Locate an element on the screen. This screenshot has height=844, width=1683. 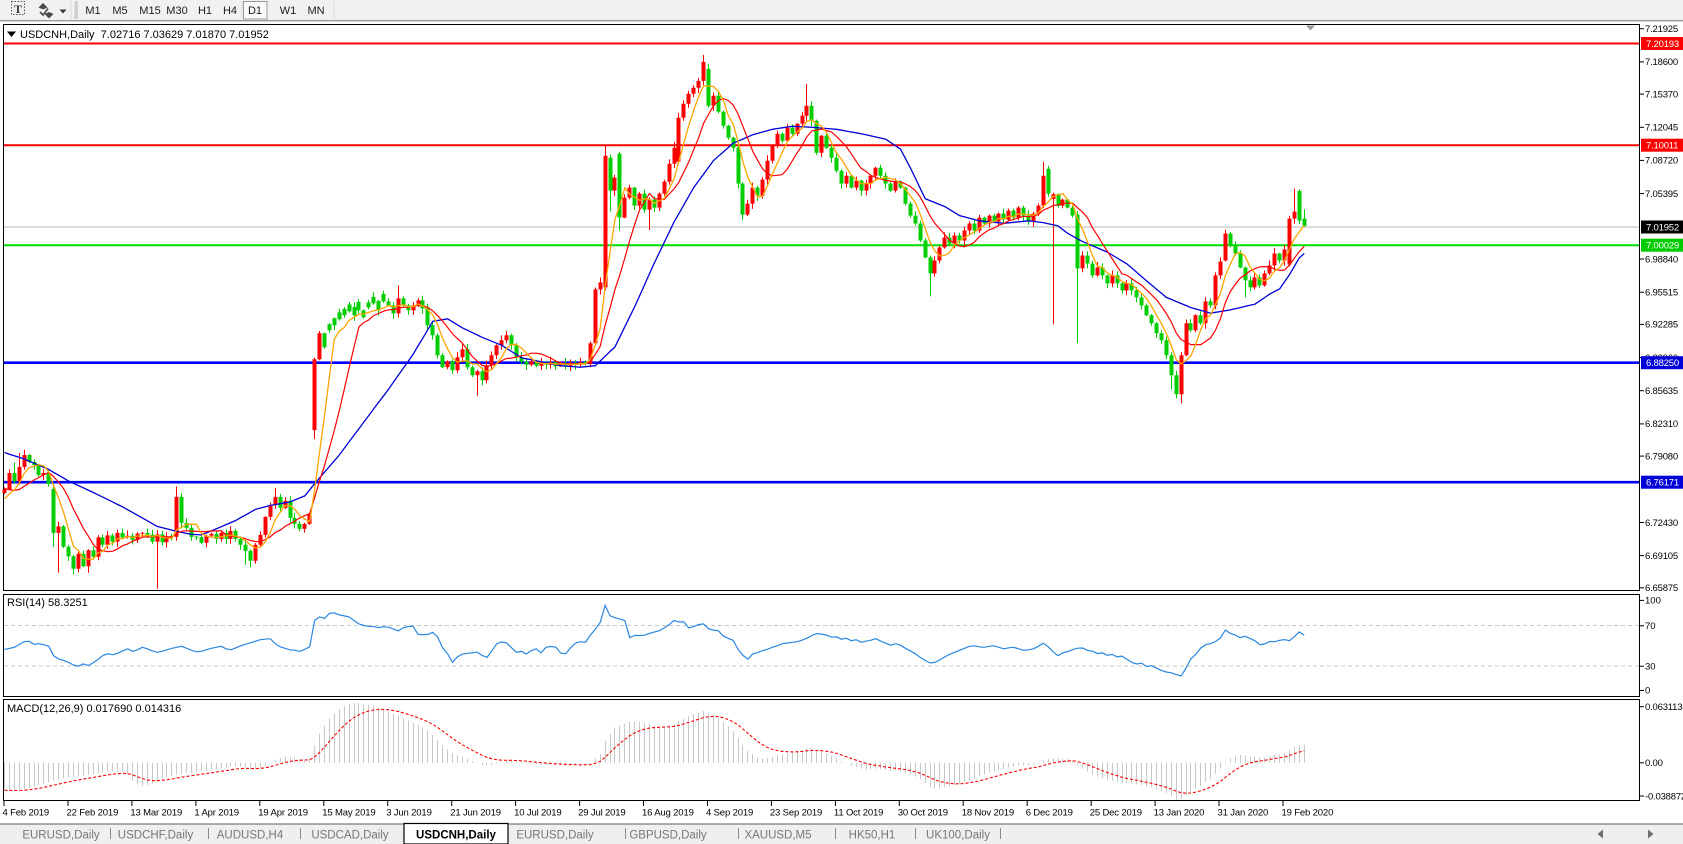
svg-text: M1 is located at coordinates (92, 11).